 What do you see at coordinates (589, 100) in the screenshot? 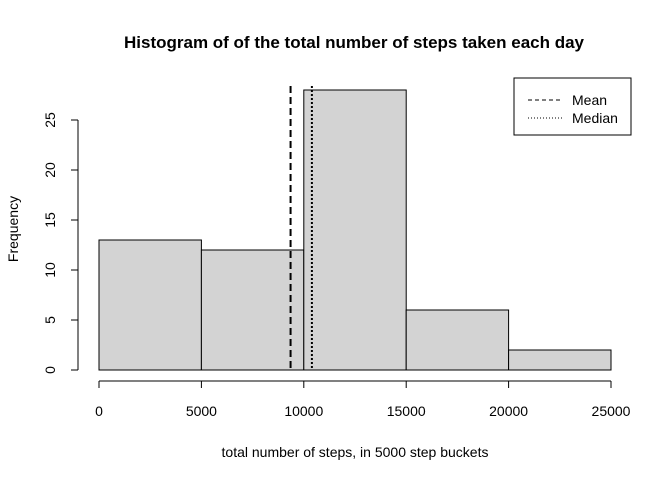
I see `legend-label-mean: Mean` at bounding box center [589, 100].